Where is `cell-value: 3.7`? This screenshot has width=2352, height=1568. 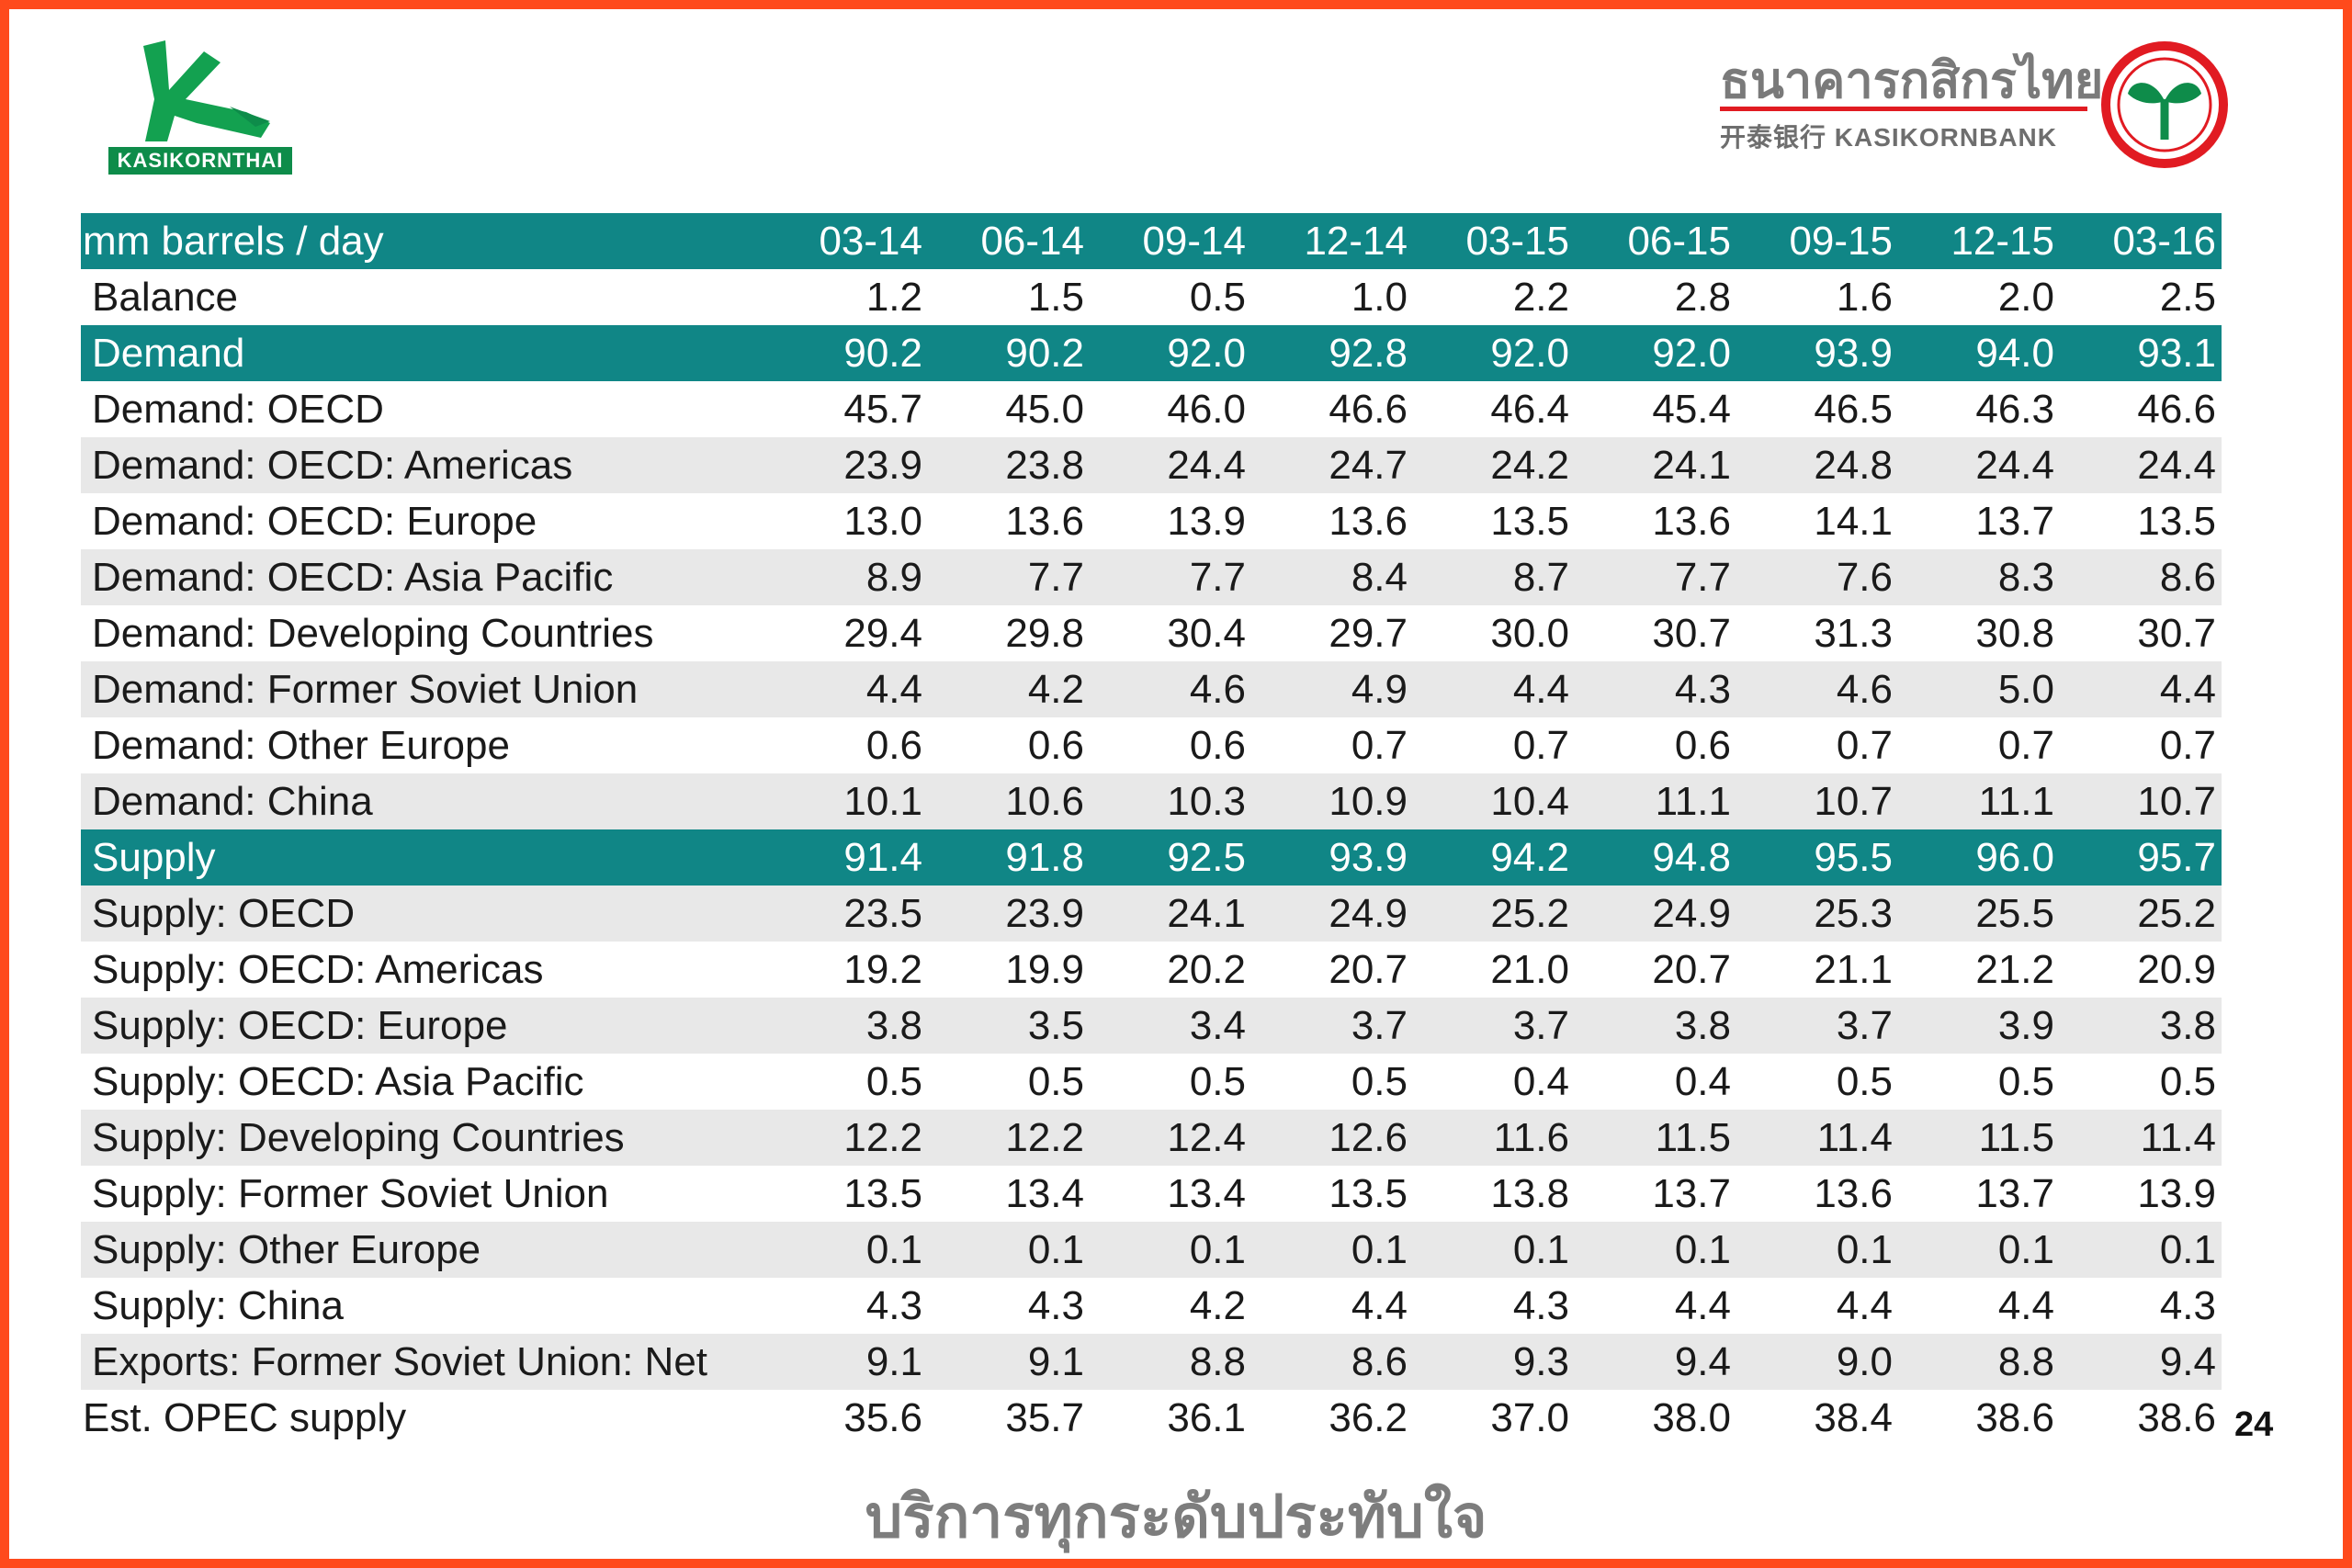 cell-value: 3.7 is located at coordinates (1494, 1026).